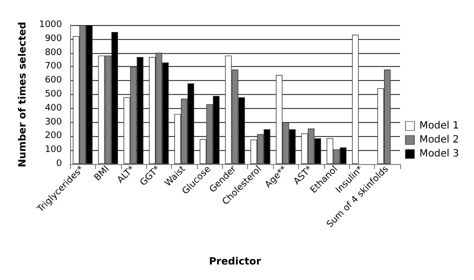 The image size is (474, 280). I want to click on y-tick-label: 400, so click(53, 108).